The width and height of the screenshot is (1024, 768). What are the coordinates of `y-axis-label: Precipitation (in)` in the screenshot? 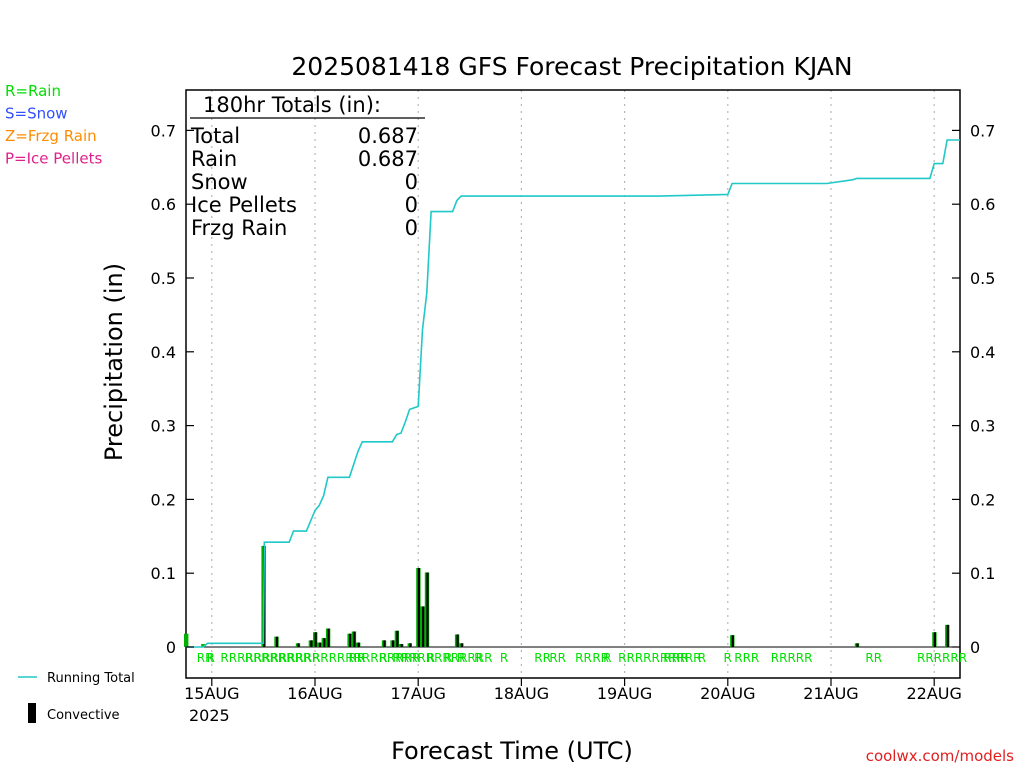 It's located at (114, 362).